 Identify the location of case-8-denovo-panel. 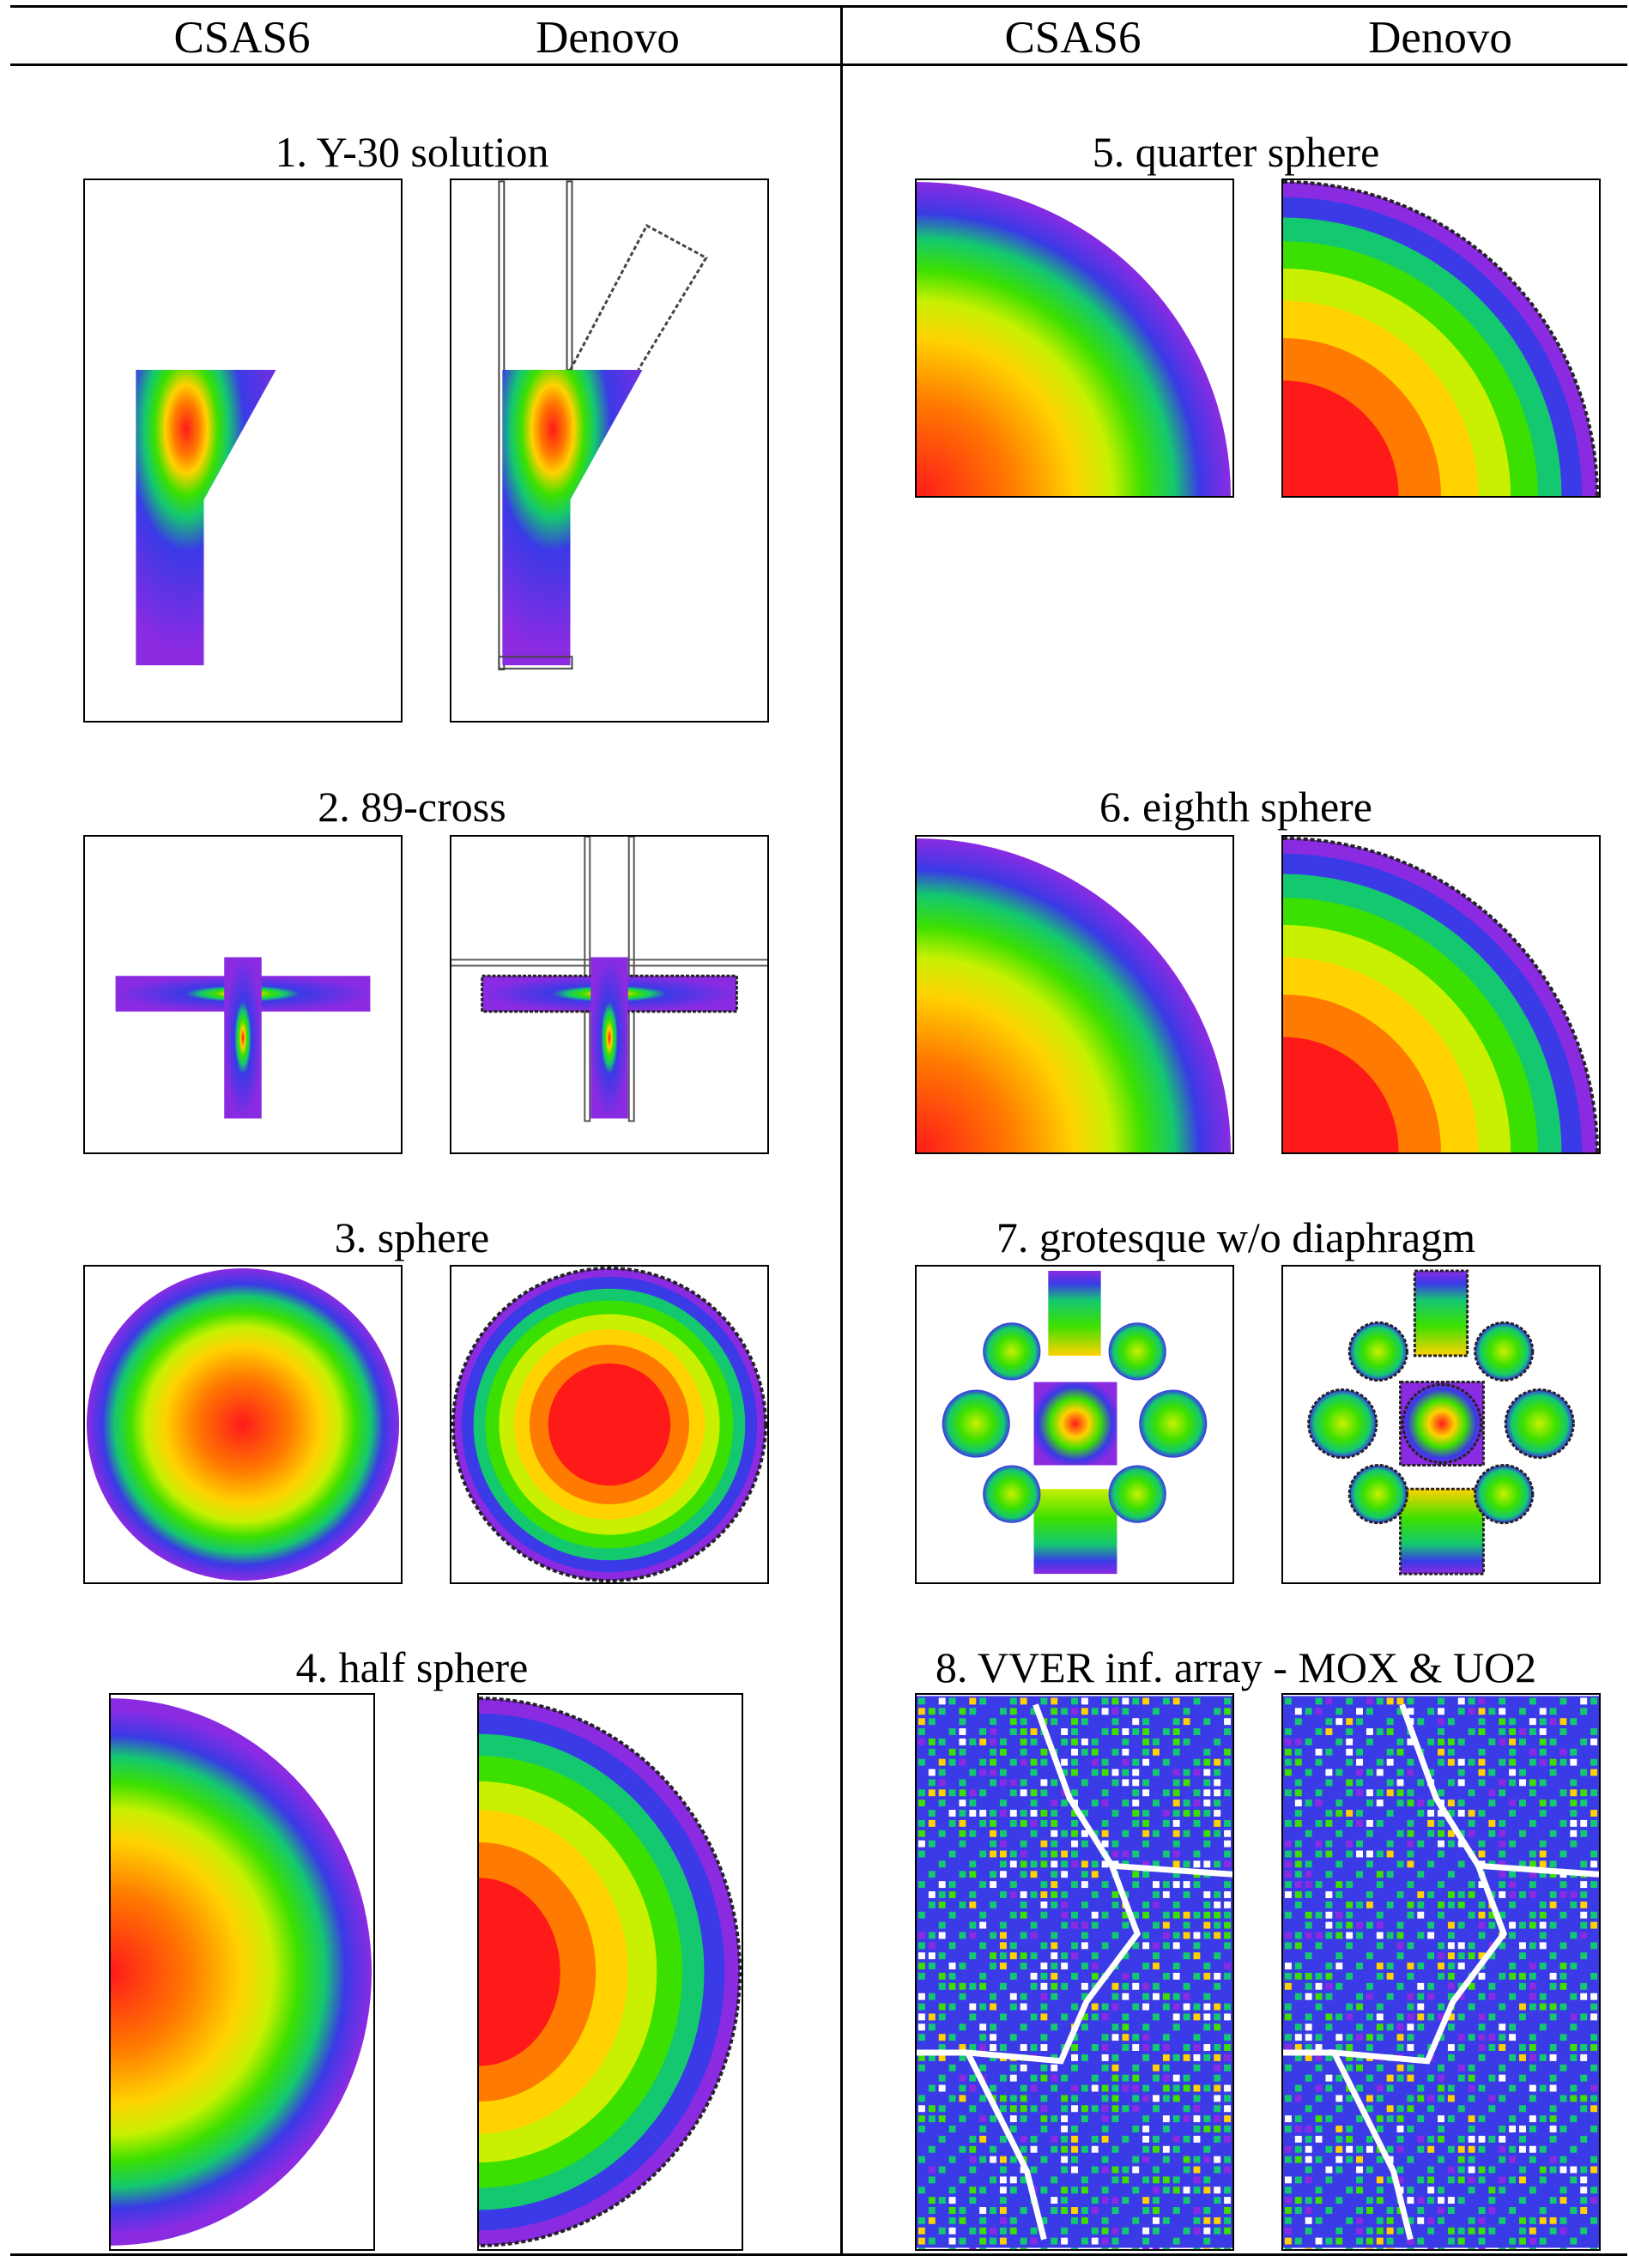
(1441, 1972).